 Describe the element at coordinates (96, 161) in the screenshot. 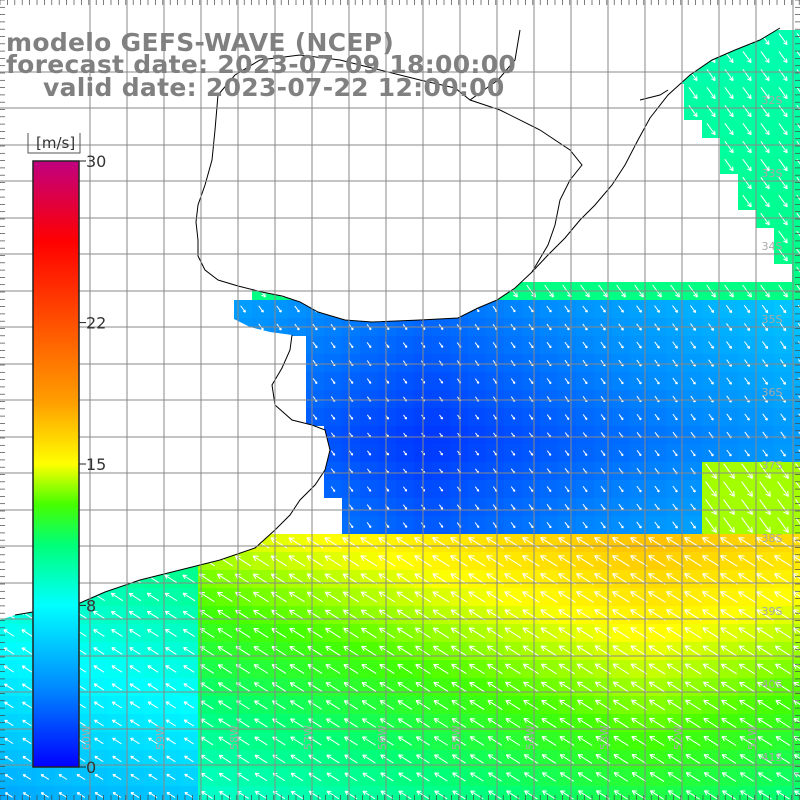

I see `colorbar-tick-label: 30` at that location.